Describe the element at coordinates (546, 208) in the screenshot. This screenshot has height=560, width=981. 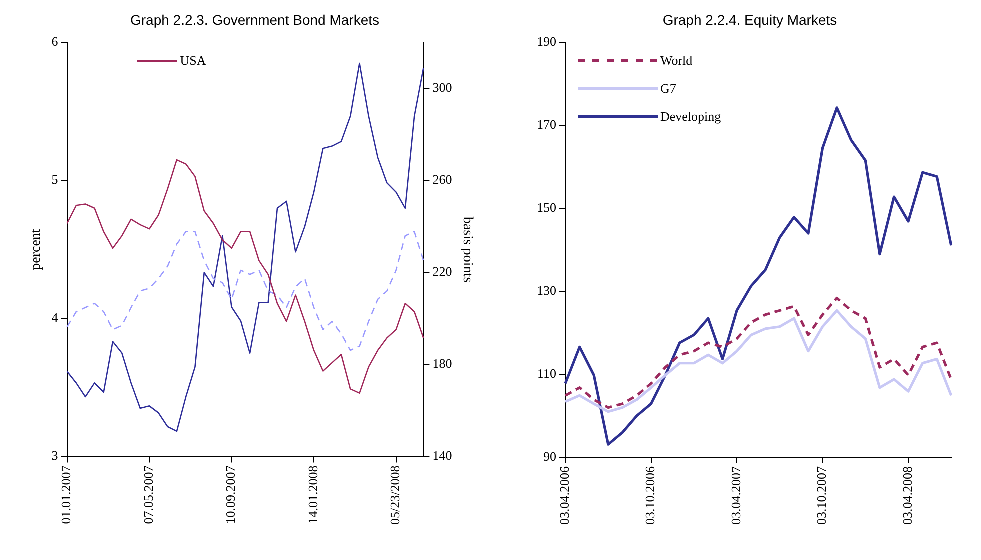
I see `y-tick-label: 150` at that location.